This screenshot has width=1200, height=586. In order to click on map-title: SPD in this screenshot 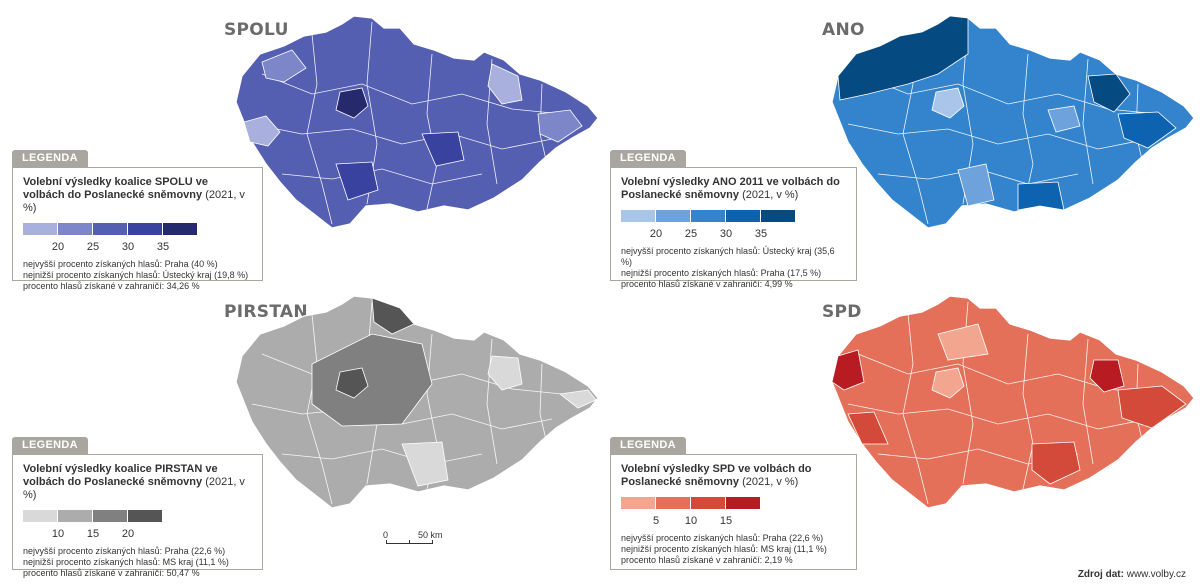, I will do `click(842, 312)`.